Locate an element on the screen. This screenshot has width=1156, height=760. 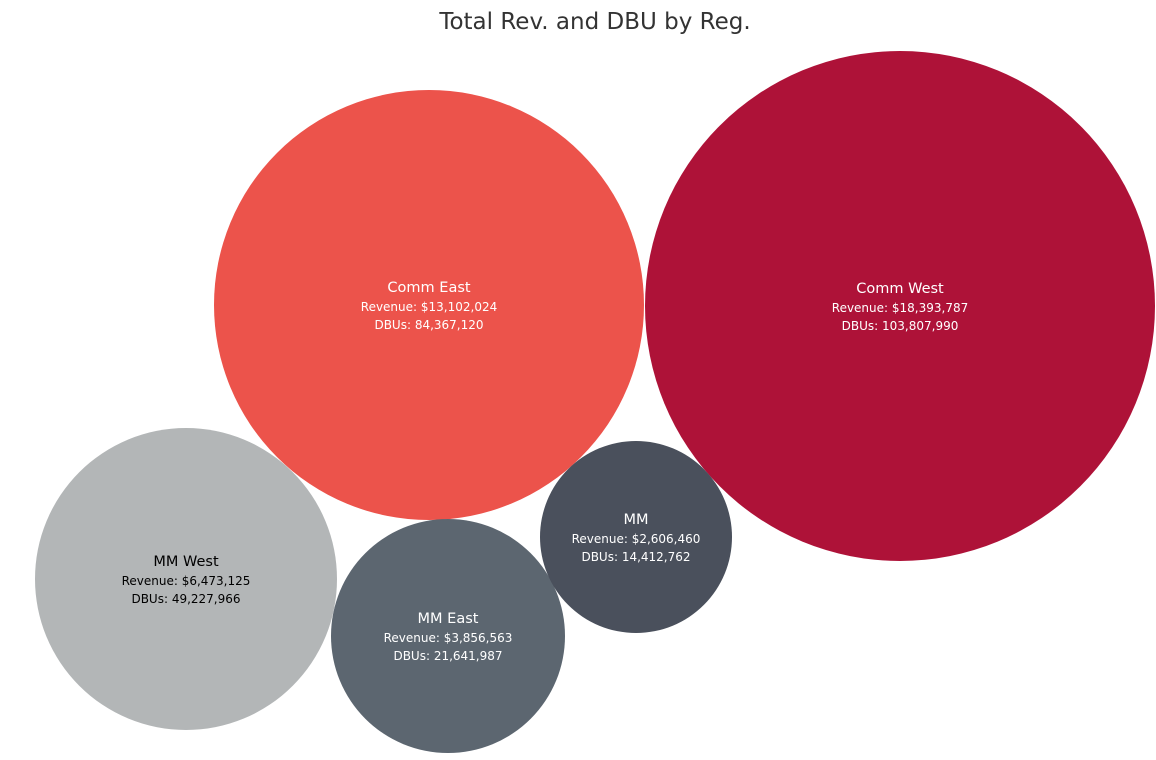
bubble-revenue-mm-west: Revenue: $6,473,125 is located at coordinates (186, 581).